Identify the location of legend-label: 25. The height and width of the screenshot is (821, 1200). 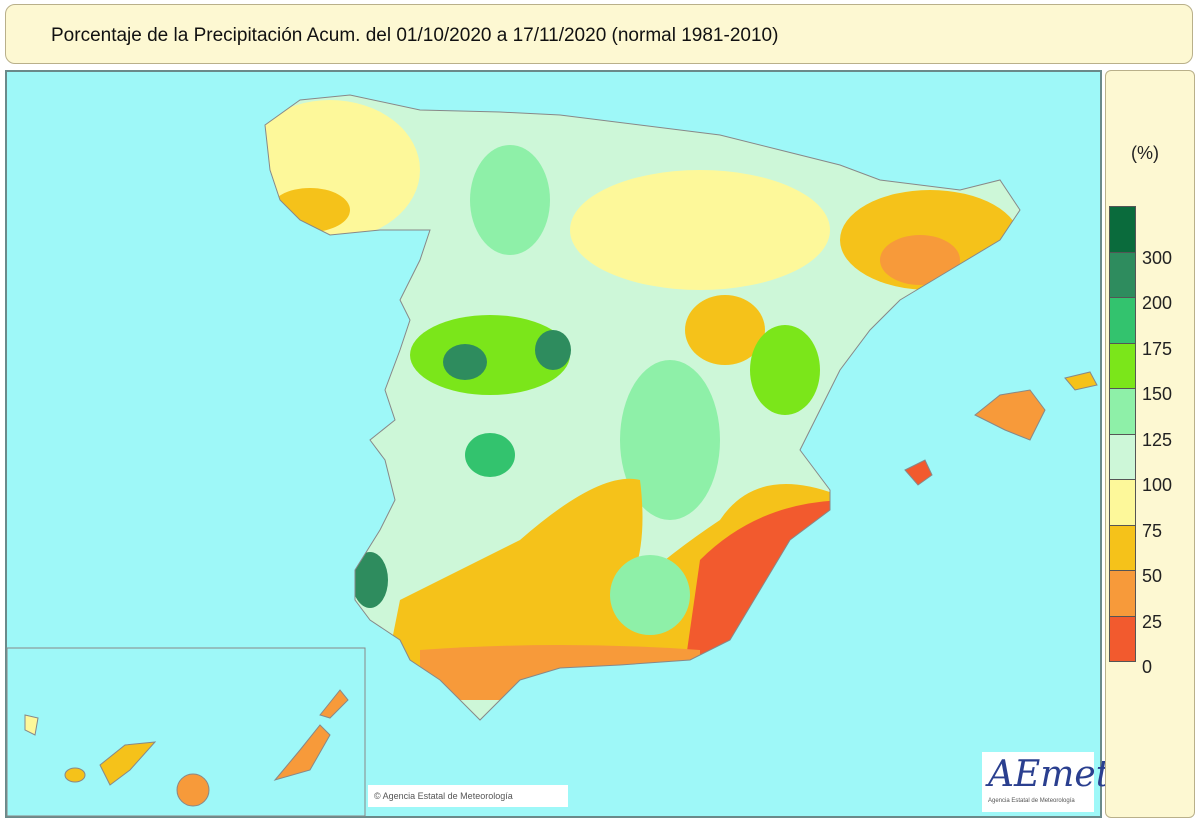
(1152, 621).